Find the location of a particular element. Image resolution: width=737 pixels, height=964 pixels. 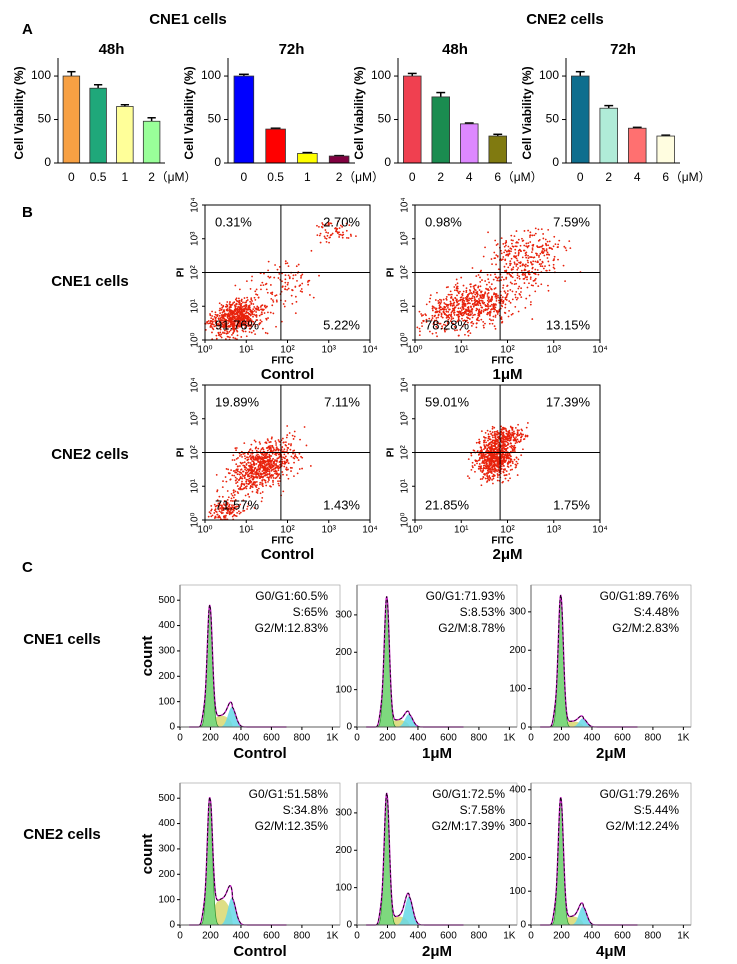

phase-percent: G2/M:2.83% is located at coordinates (645, 628).